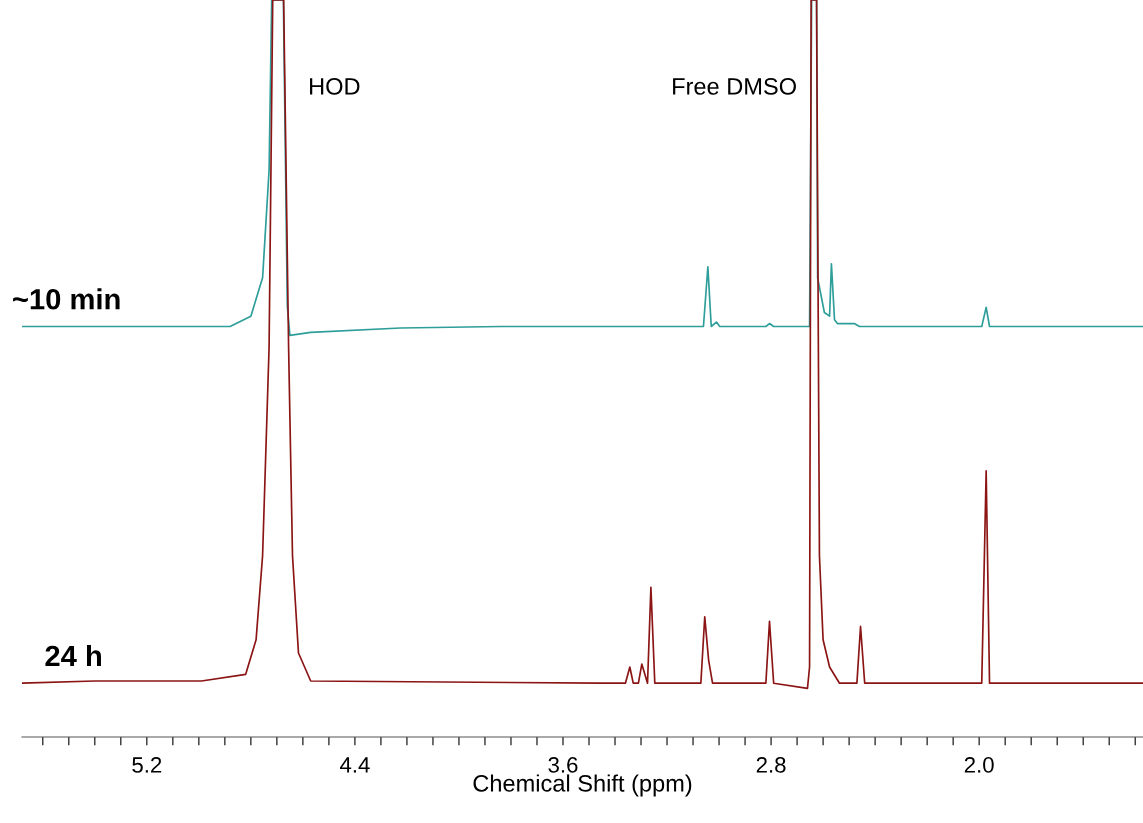 The image size is (1143, 823). What do you see at coordinates (563, 765) in the screenshot?
I see `x-tick-label: 3.6` at bounding box center [563, 765].